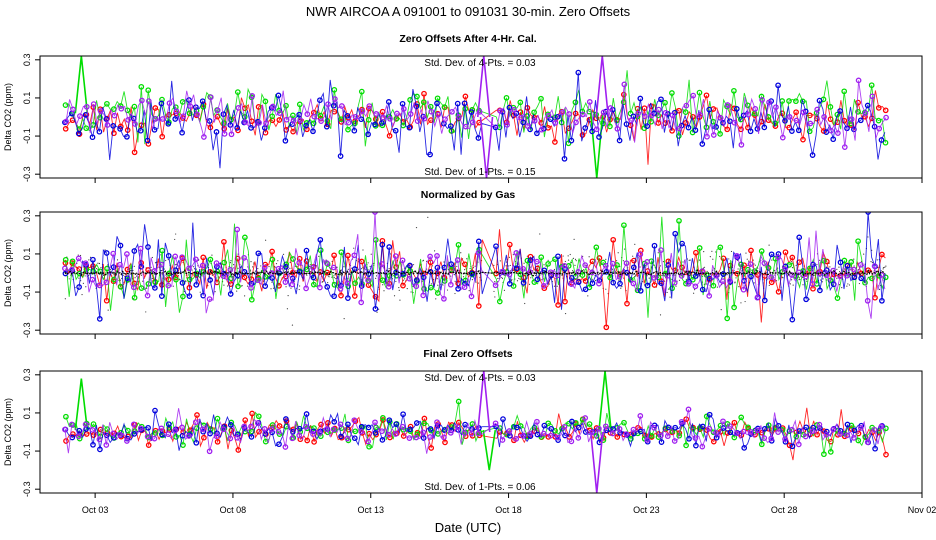  I want to click on x-tick-label: Oct 18, so click(508, 510).